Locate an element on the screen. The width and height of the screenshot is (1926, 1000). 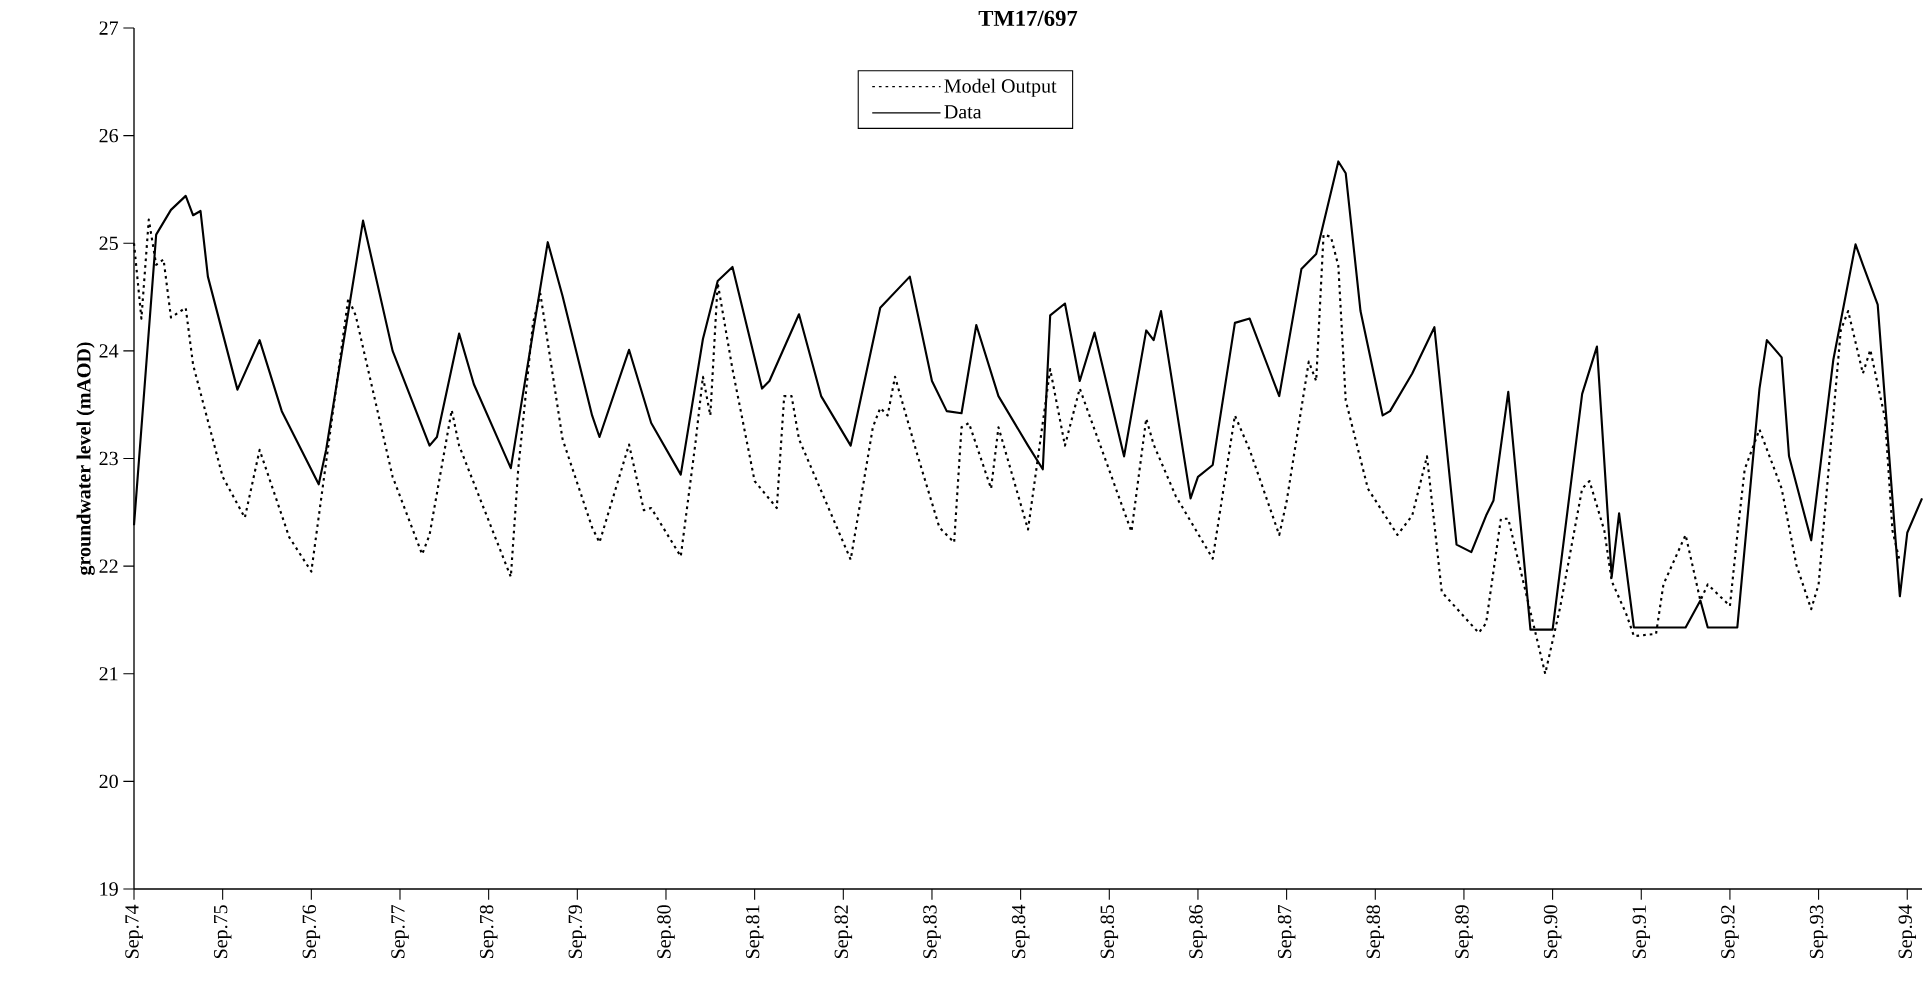
x-tick-label: Sep.88 is located at coordinates (1375, 932).